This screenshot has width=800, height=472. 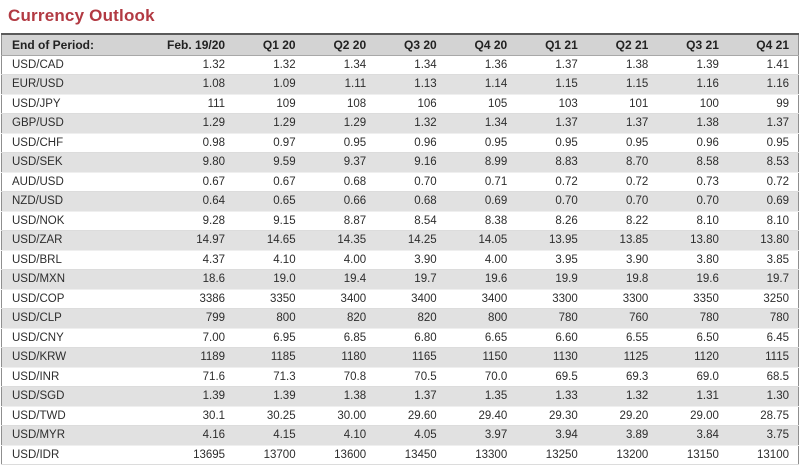 What do you see at coordinates (763, 357) in the screenshot?
I see `value-cell: 1115` at bounding box center [763, 357].